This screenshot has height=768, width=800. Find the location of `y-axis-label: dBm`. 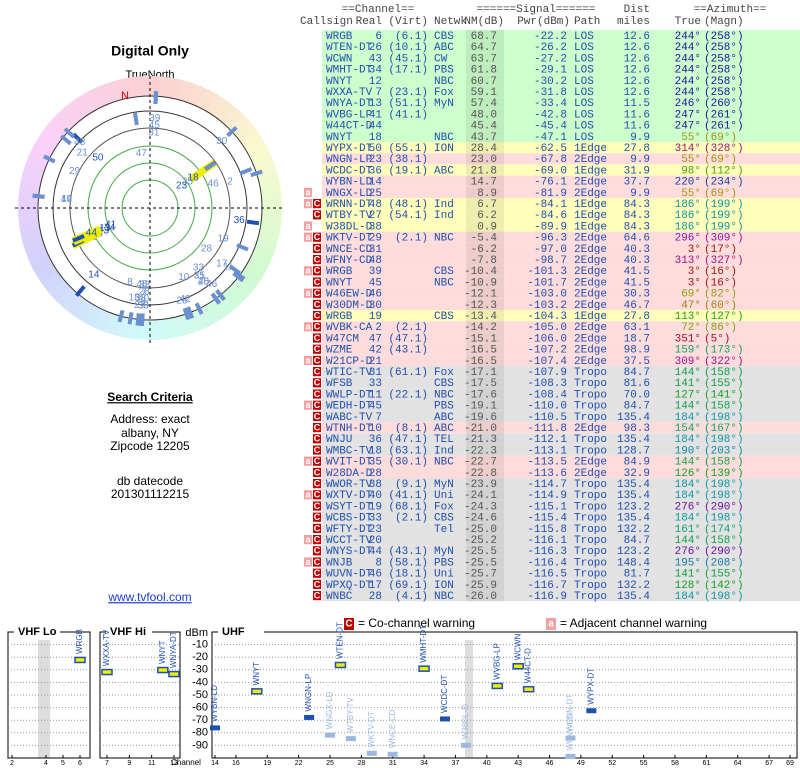

y-axis-label: dBm is located at coordinates (196, 633).